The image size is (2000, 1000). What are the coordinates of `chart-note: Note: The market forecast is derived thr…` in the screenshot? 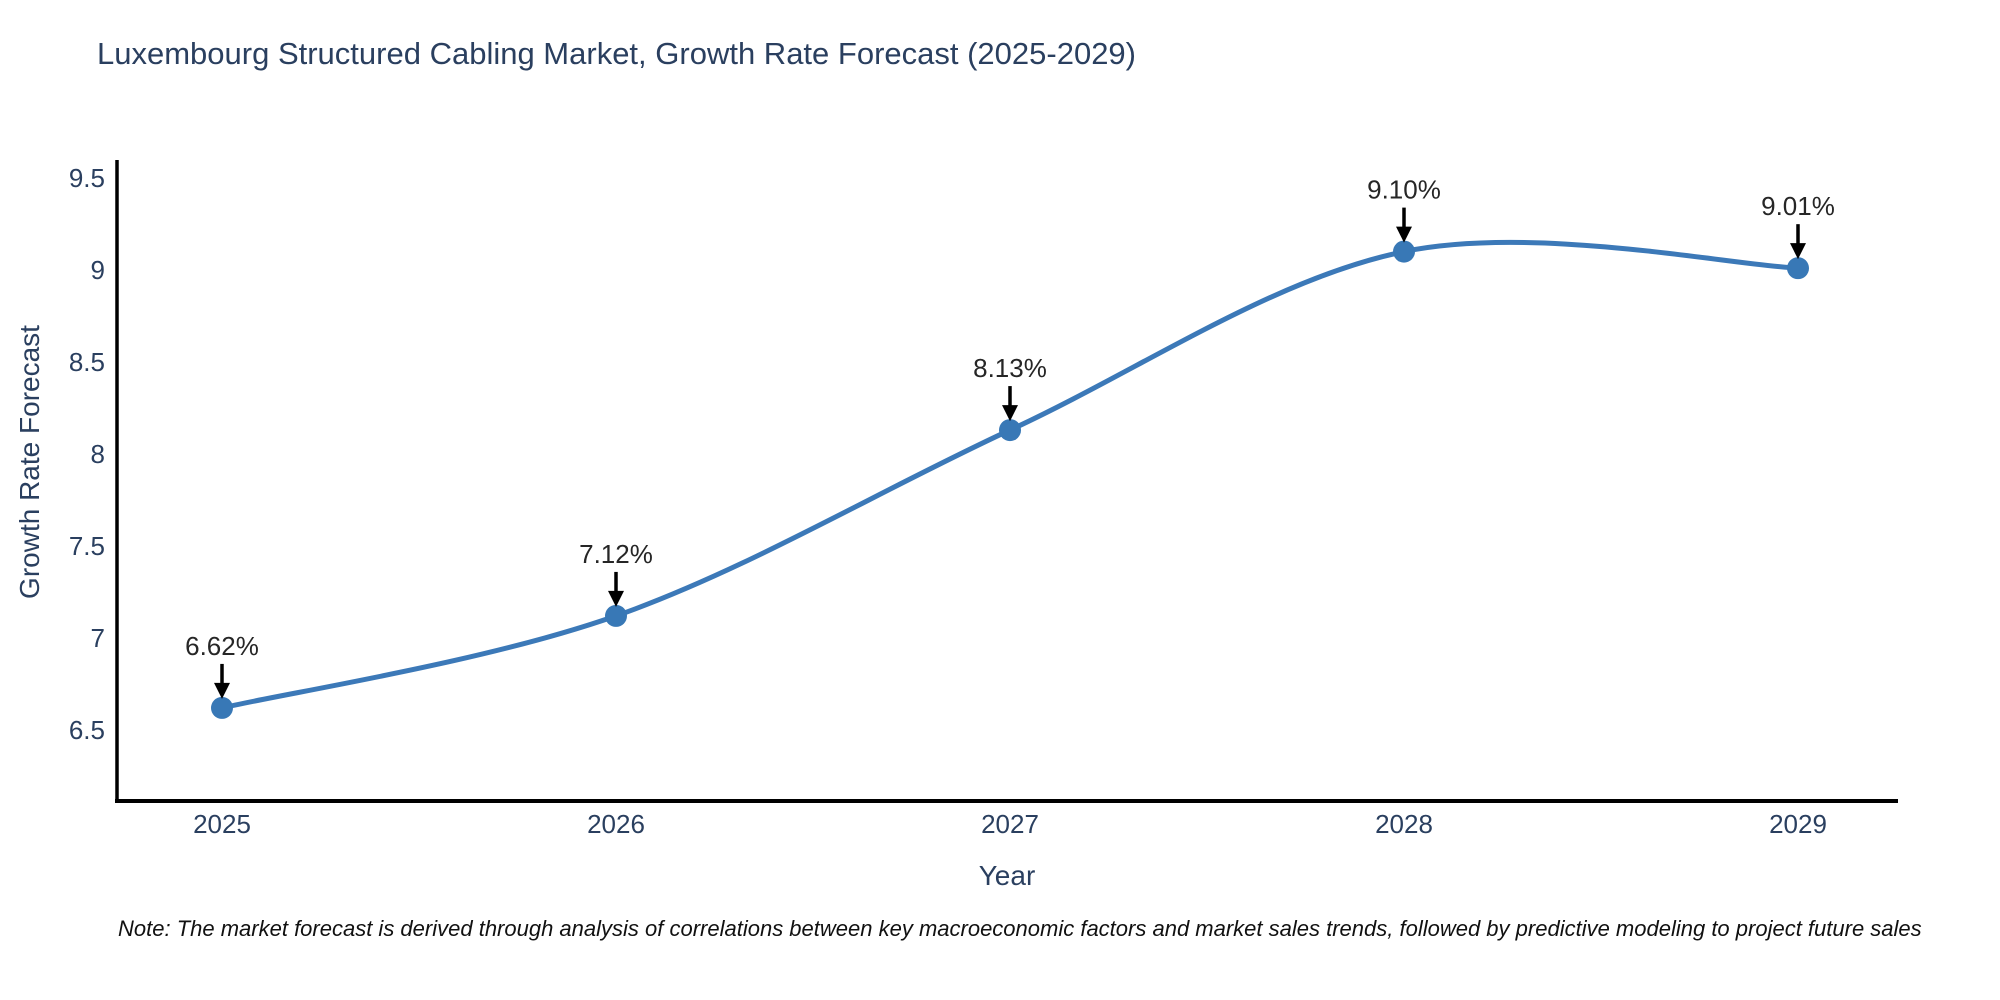 It's located at (1020, 928).